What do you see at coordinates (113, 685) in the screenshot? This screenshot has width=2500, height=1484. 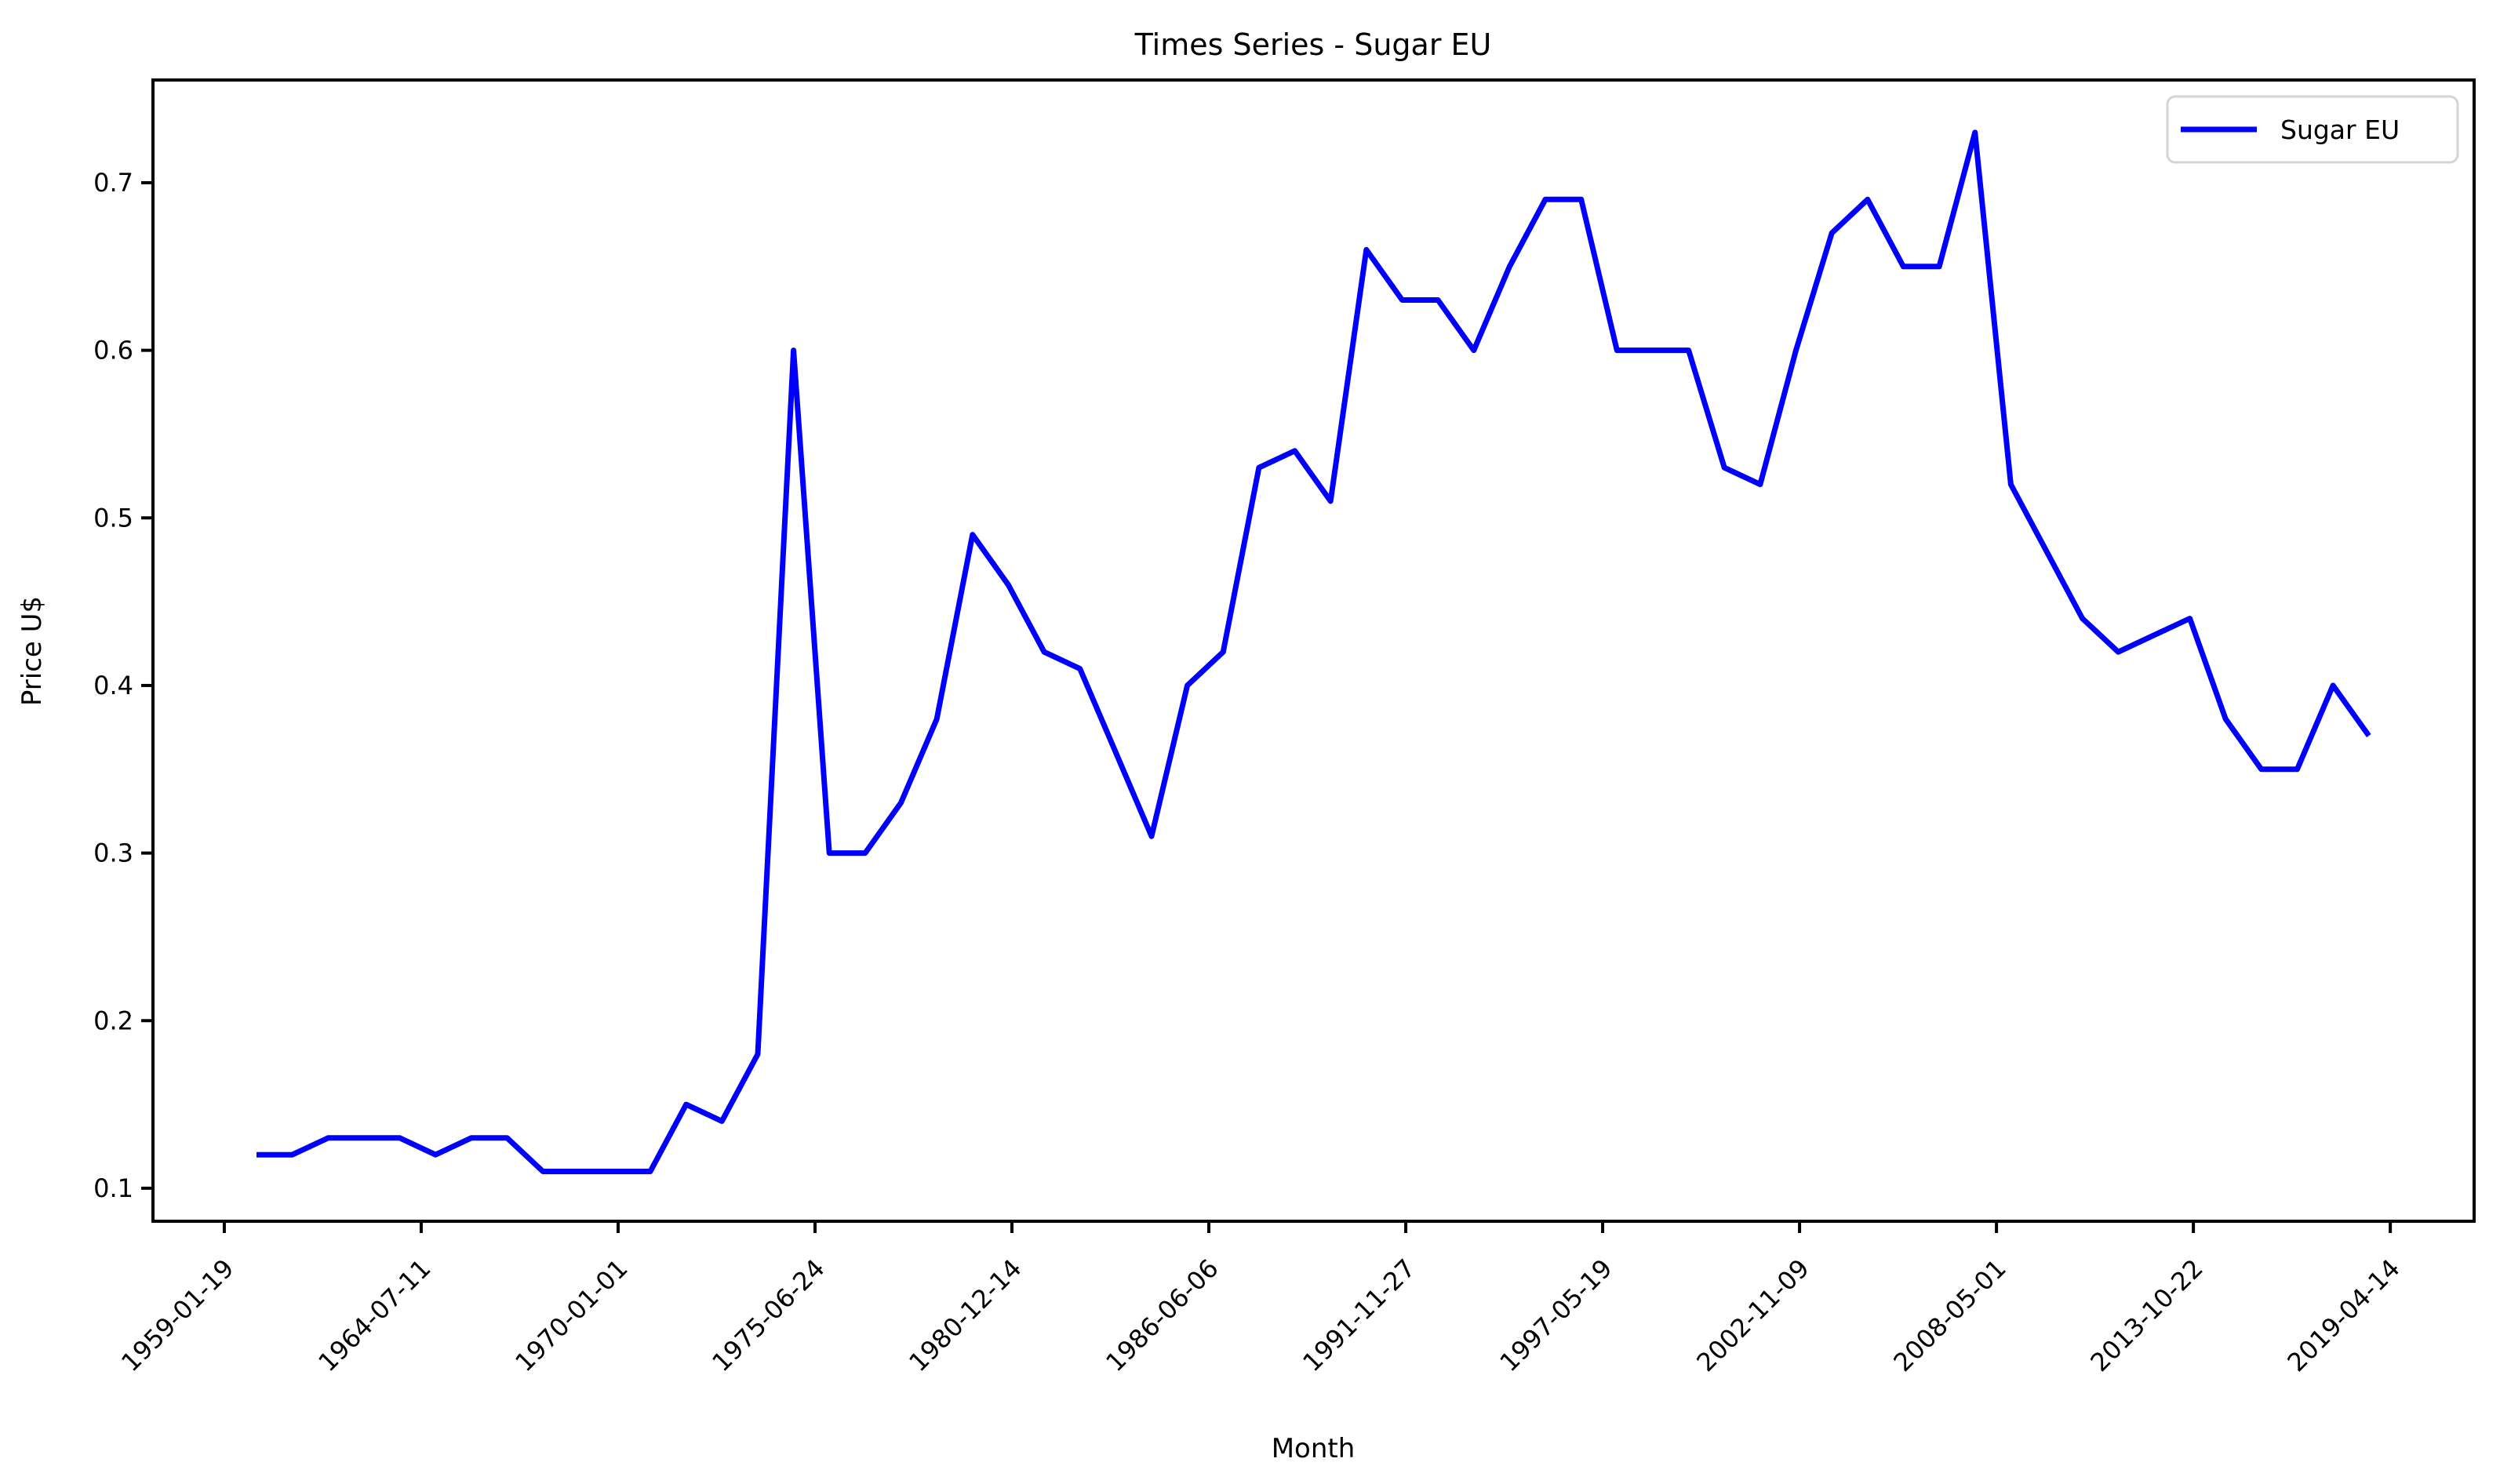 I see `y-tick-label: 0.4` at bounding box center [113, 685].